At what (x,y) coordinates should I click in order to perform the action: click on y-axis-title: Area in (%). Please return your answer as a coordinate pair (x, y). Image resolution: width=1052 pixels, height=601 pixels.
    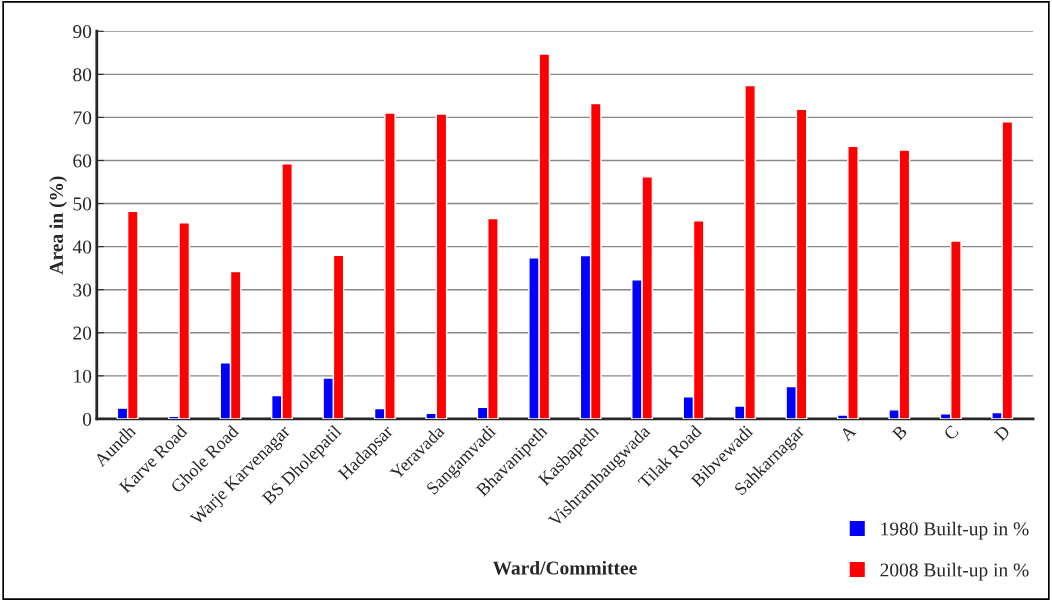
    Looking at the image, I should click on (58, 225).